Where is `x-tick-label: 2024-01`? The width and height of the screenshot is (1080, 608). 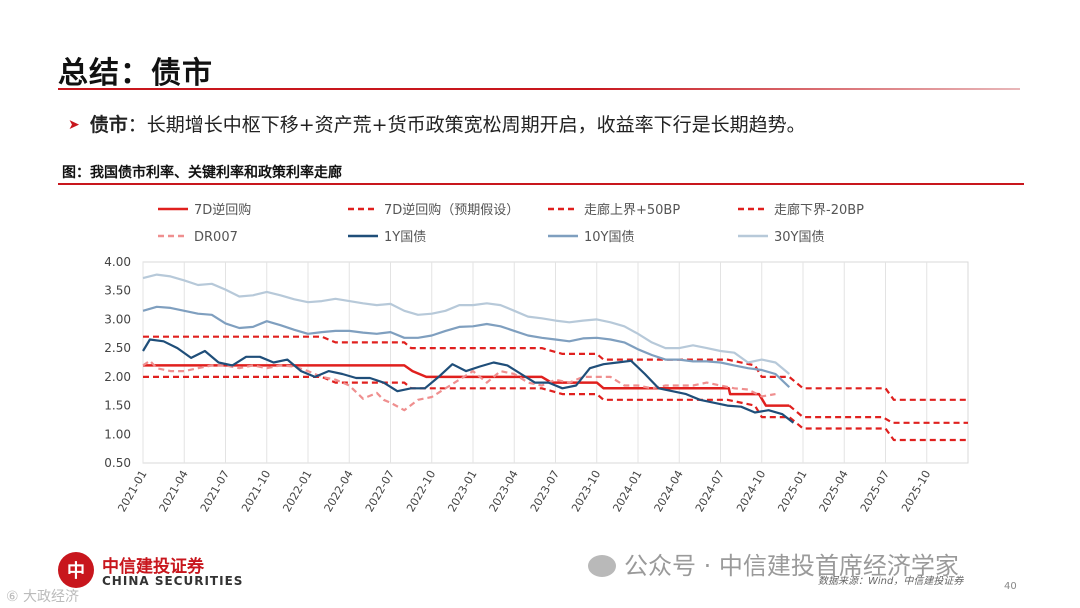 x-tick-label: 2024-01 is located at coordinates (627, 491).